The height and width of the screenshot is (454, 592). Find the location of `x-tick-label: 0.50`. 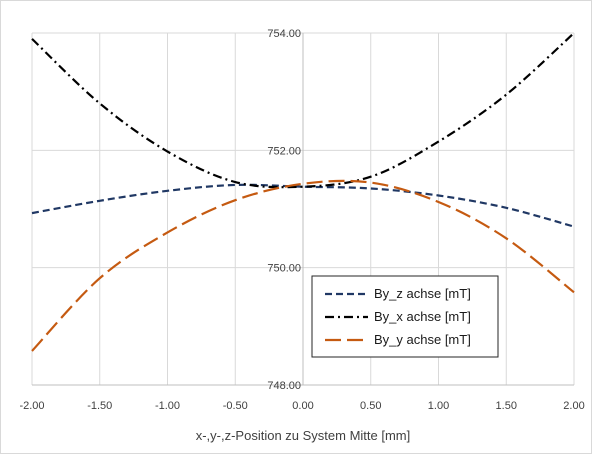

x-tick-label: 0.50 is located at coordinates (370, 406).